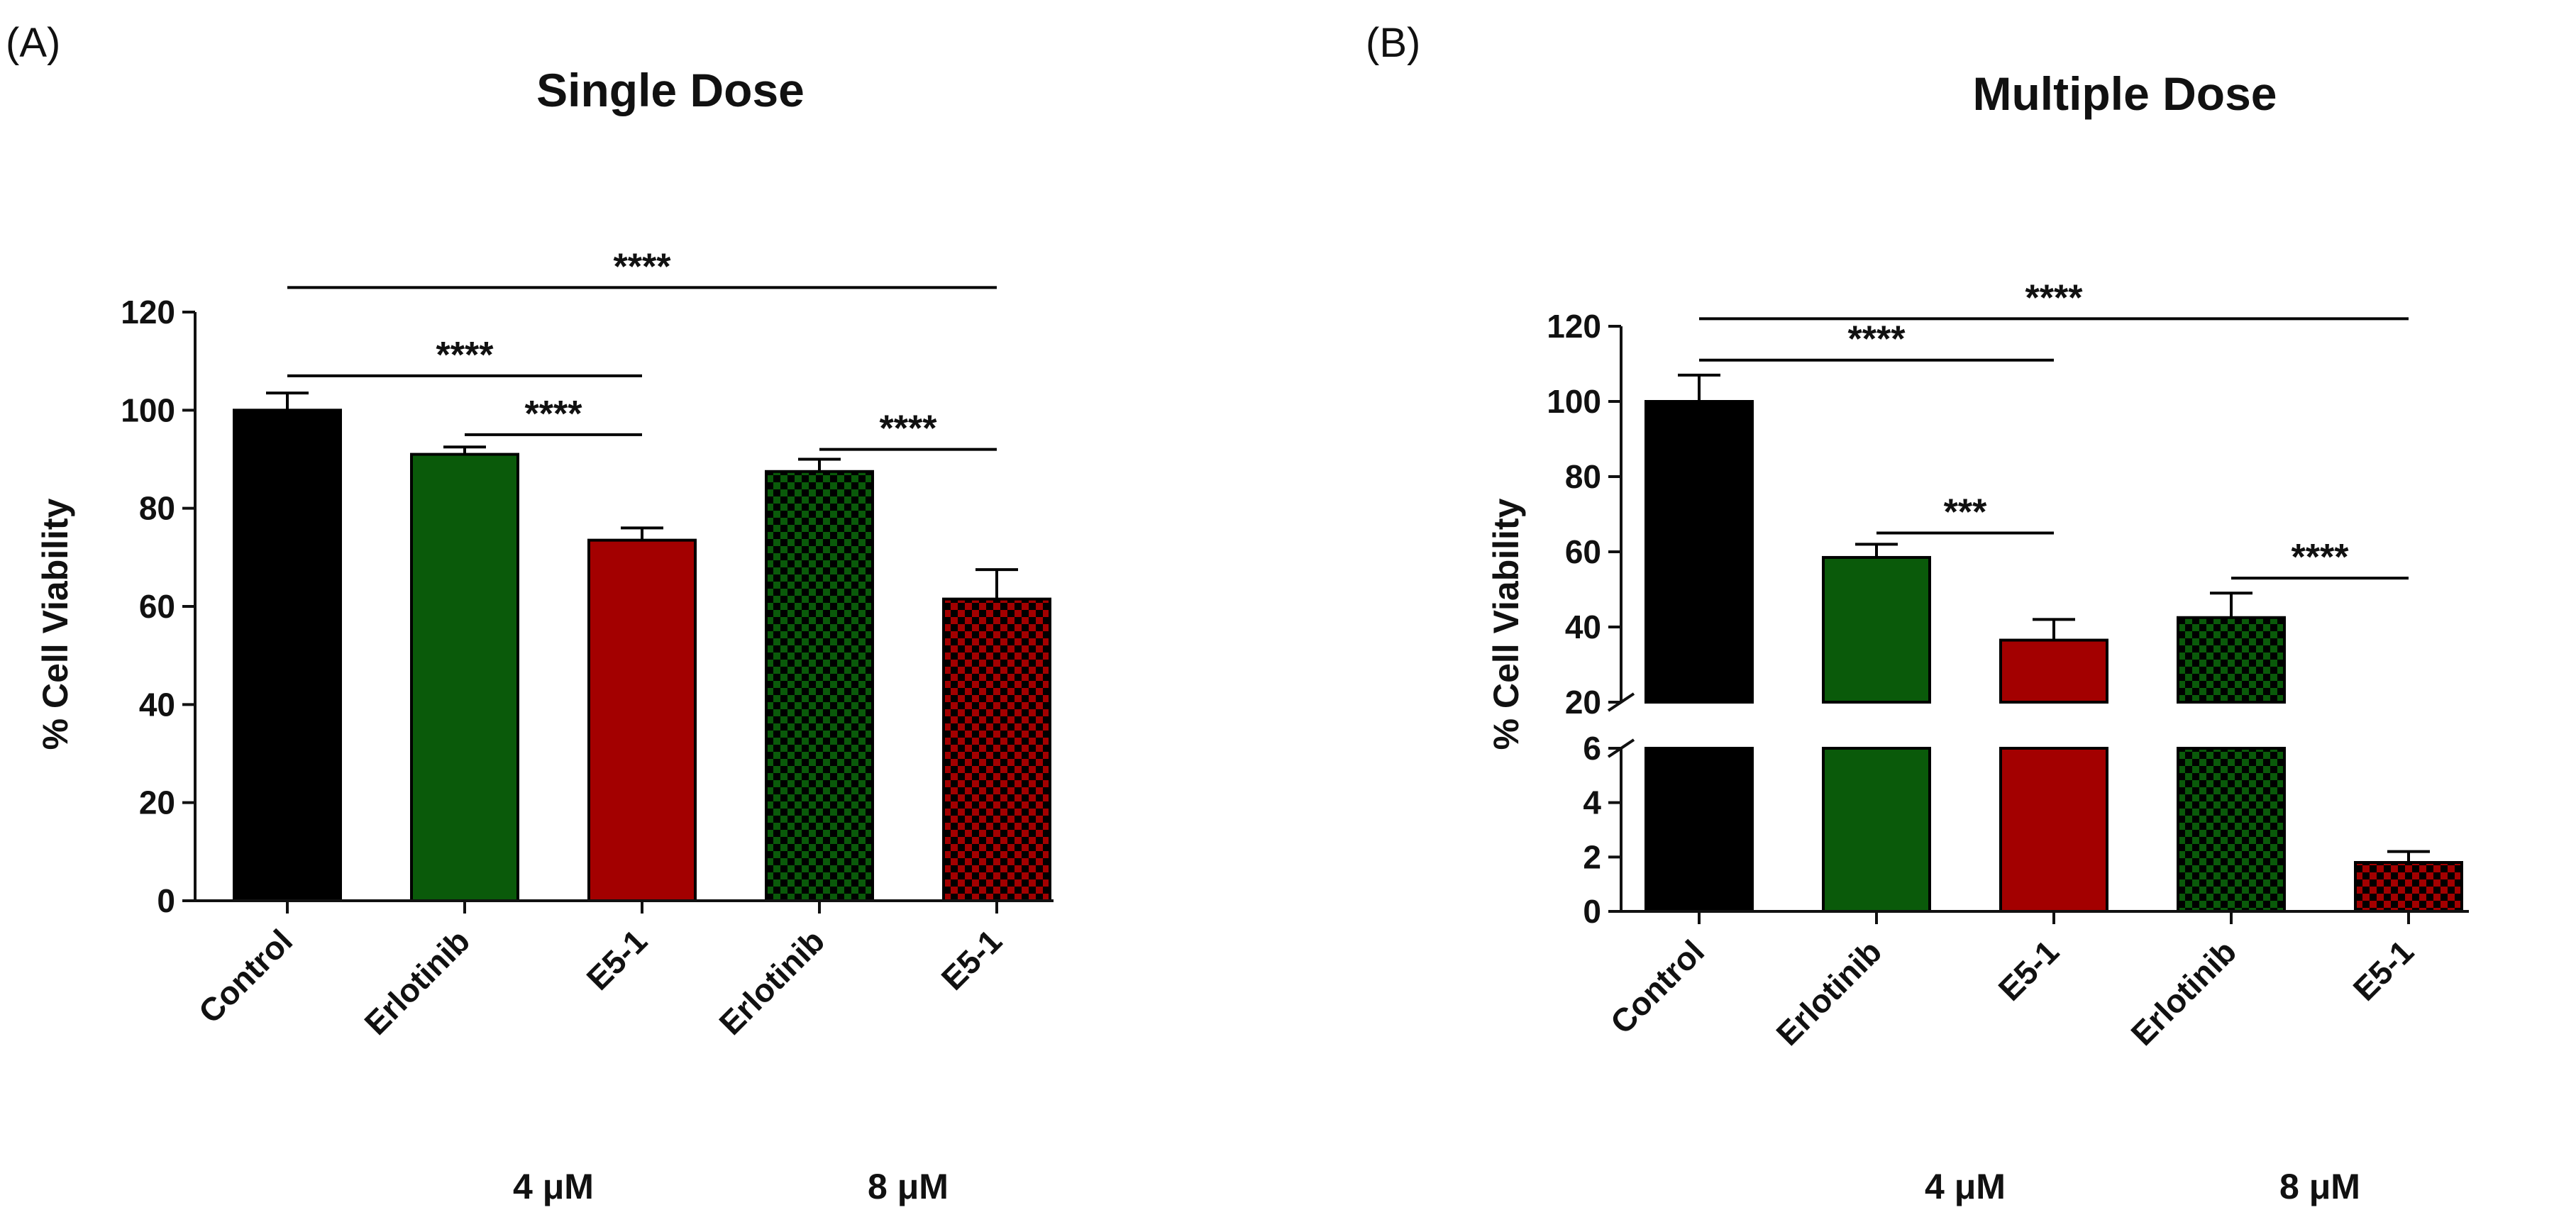 The width and height of the screenshot is (2576, 1227). What do you see at coordinates (1829, 993) in the screenshot?
I see `category-label-1-1: Erlotinib` at bounding box center [1829, 993].